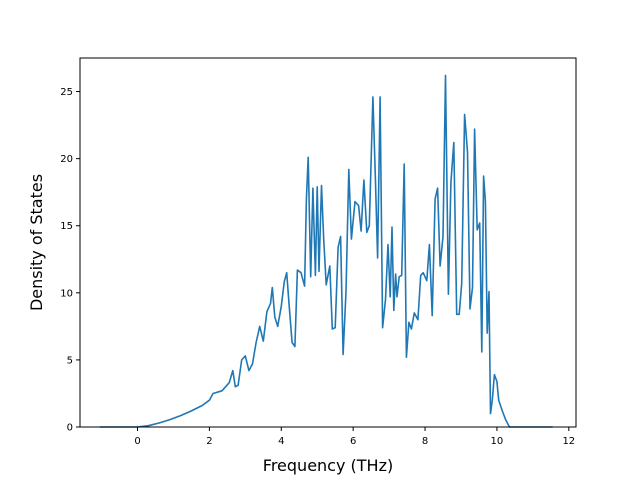  I want to click on x-tick-label: 6, so click(353, 441).